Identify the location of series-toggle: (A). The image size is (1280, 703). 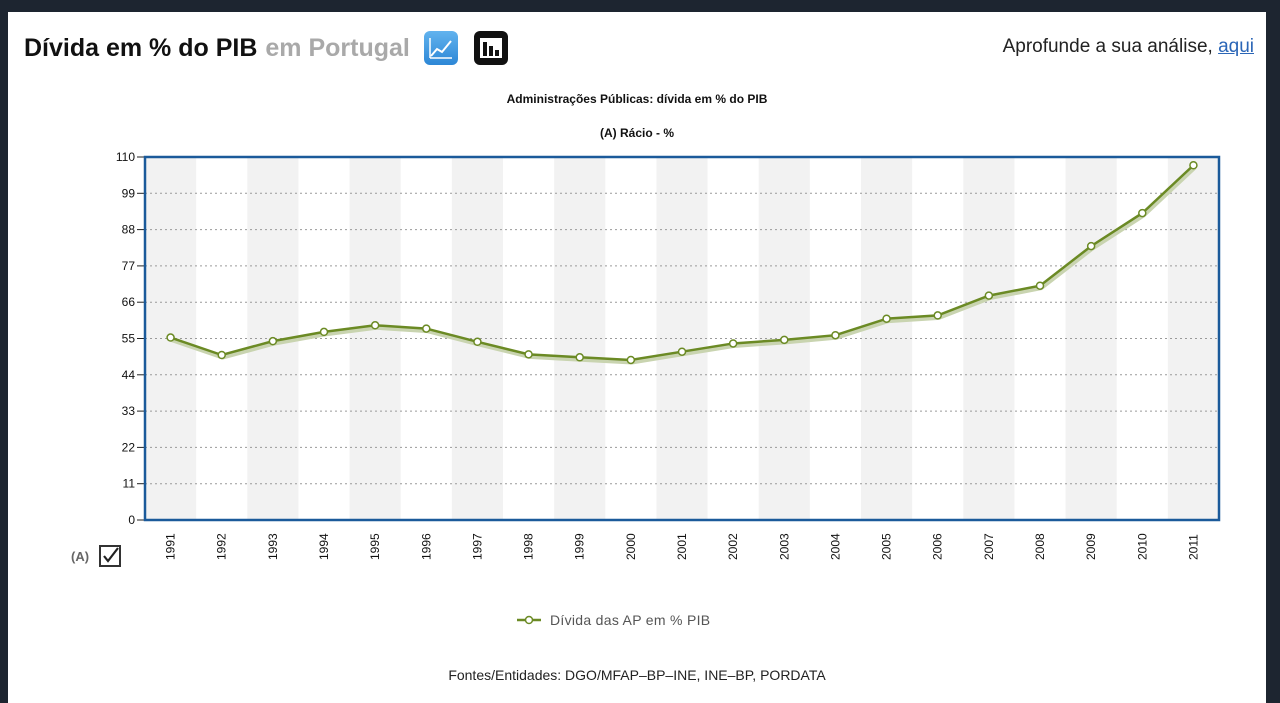
(96, 556).